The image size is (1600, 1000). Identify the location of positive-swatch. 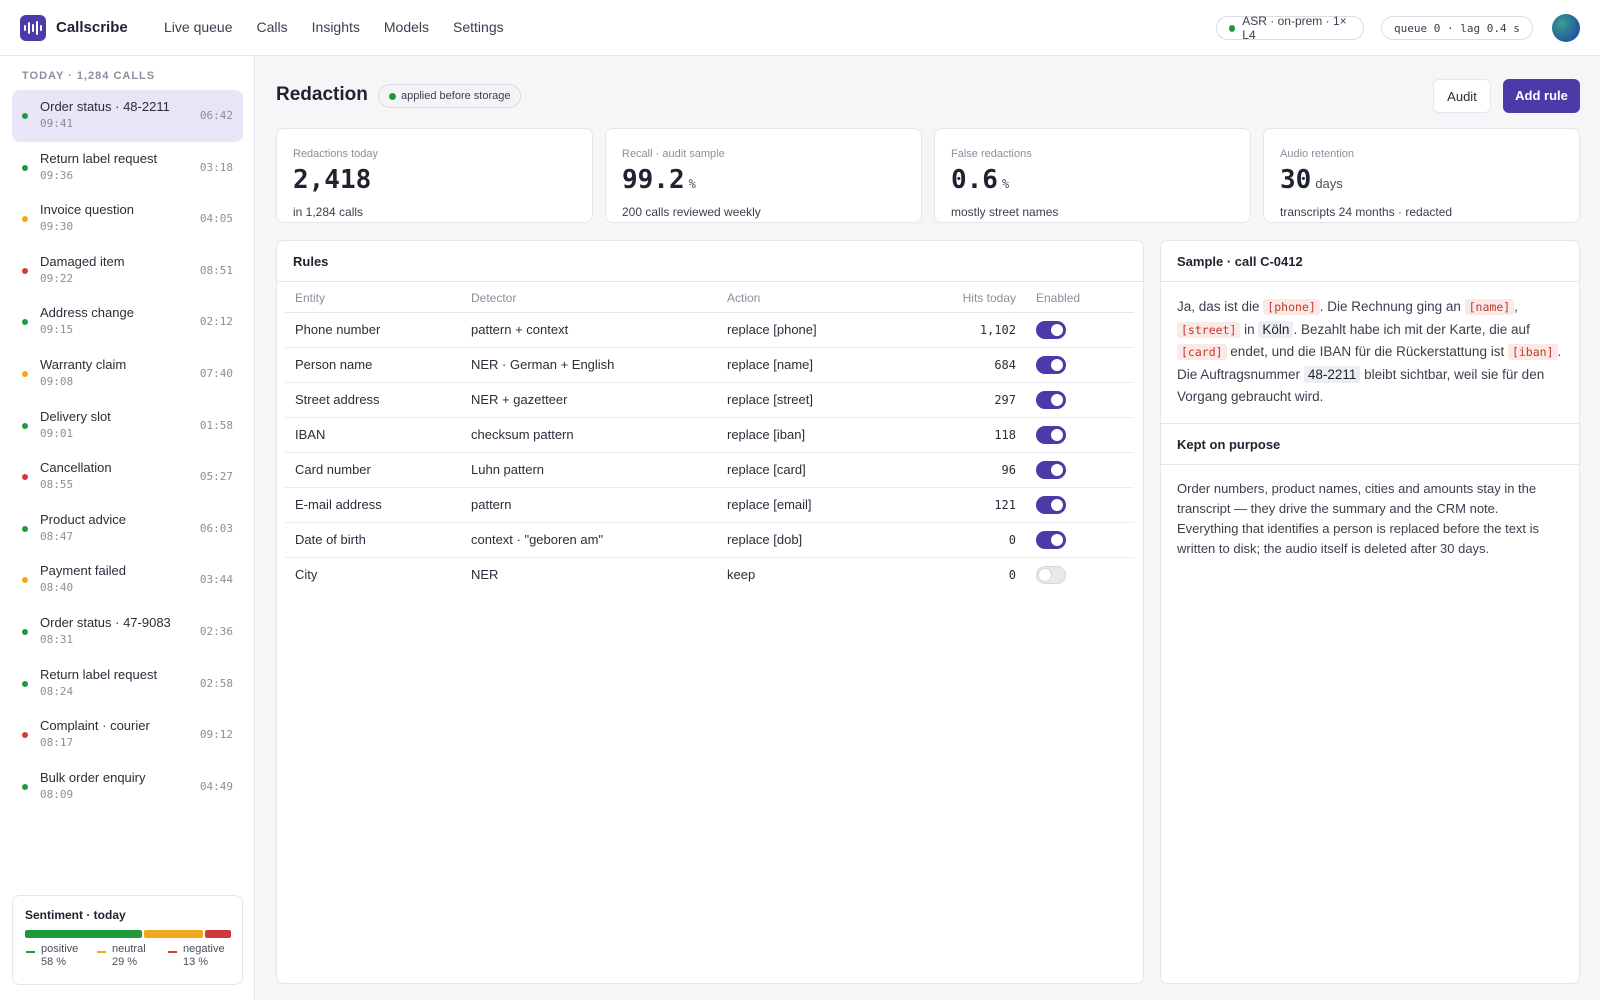
(30, 952).